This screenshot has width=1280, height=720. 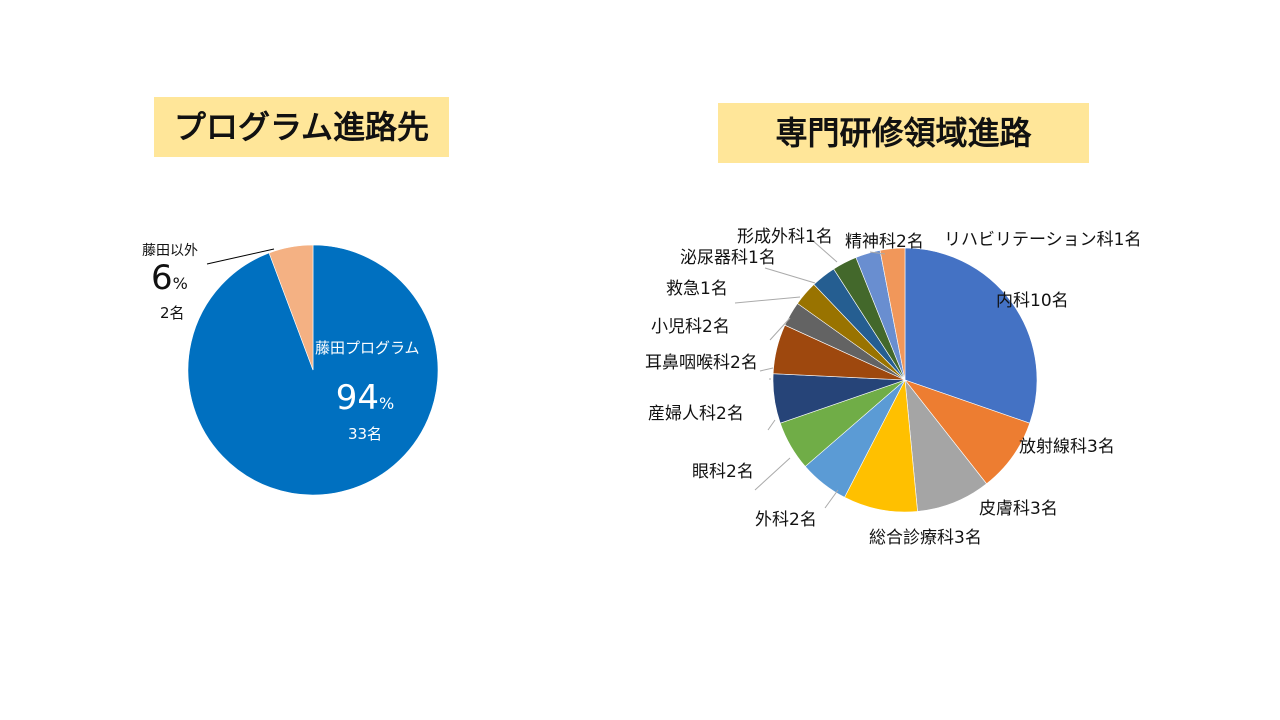 I want to click on slice-label: 放射線科3名, so click(x=1067, y=447).